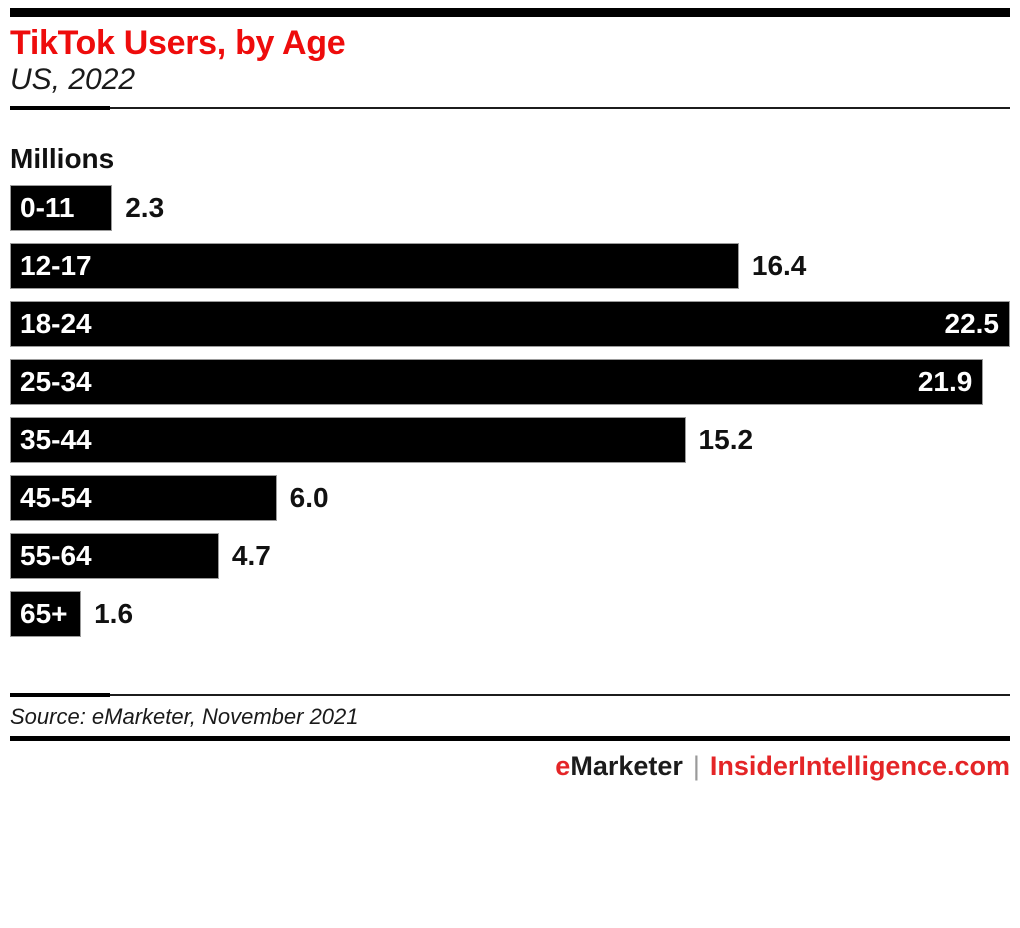 The image size is (1020, 928). I want to click on footer-accent-bar, so click(510, 738).